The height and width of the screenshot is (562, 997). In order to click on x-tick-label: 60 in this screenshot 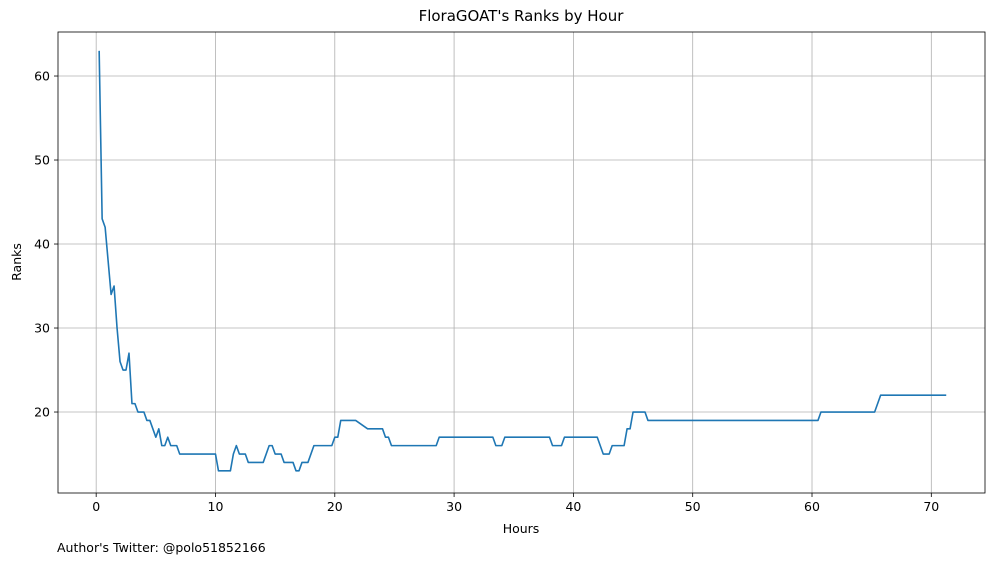, I will do `click(812, 506)`.